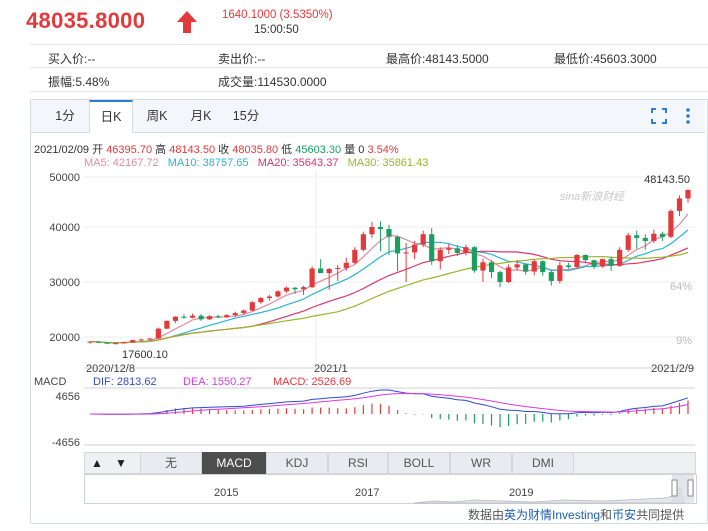 This screenshot has height=531, width=708. What do you see at coordinates (690, 488) in the screenshot?
I see `navigator-handle-right` at bounding box center [690, 488].